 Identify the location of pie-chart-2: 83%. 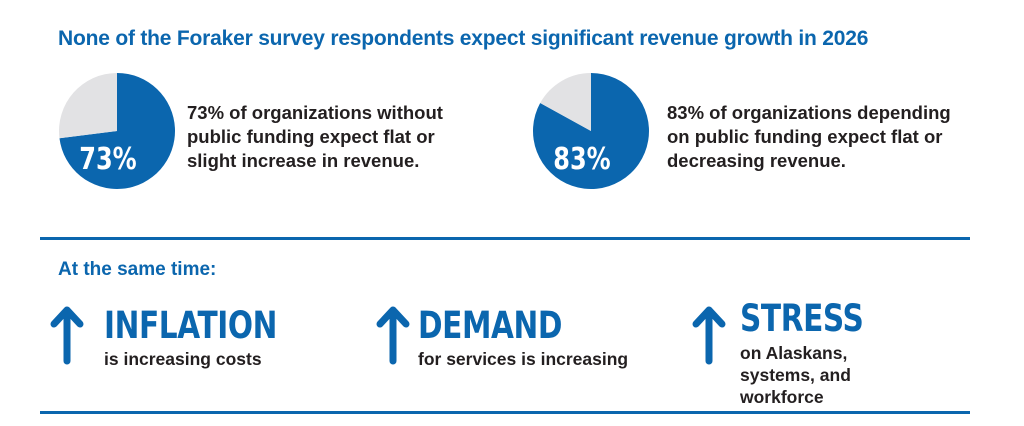
(591, 131).